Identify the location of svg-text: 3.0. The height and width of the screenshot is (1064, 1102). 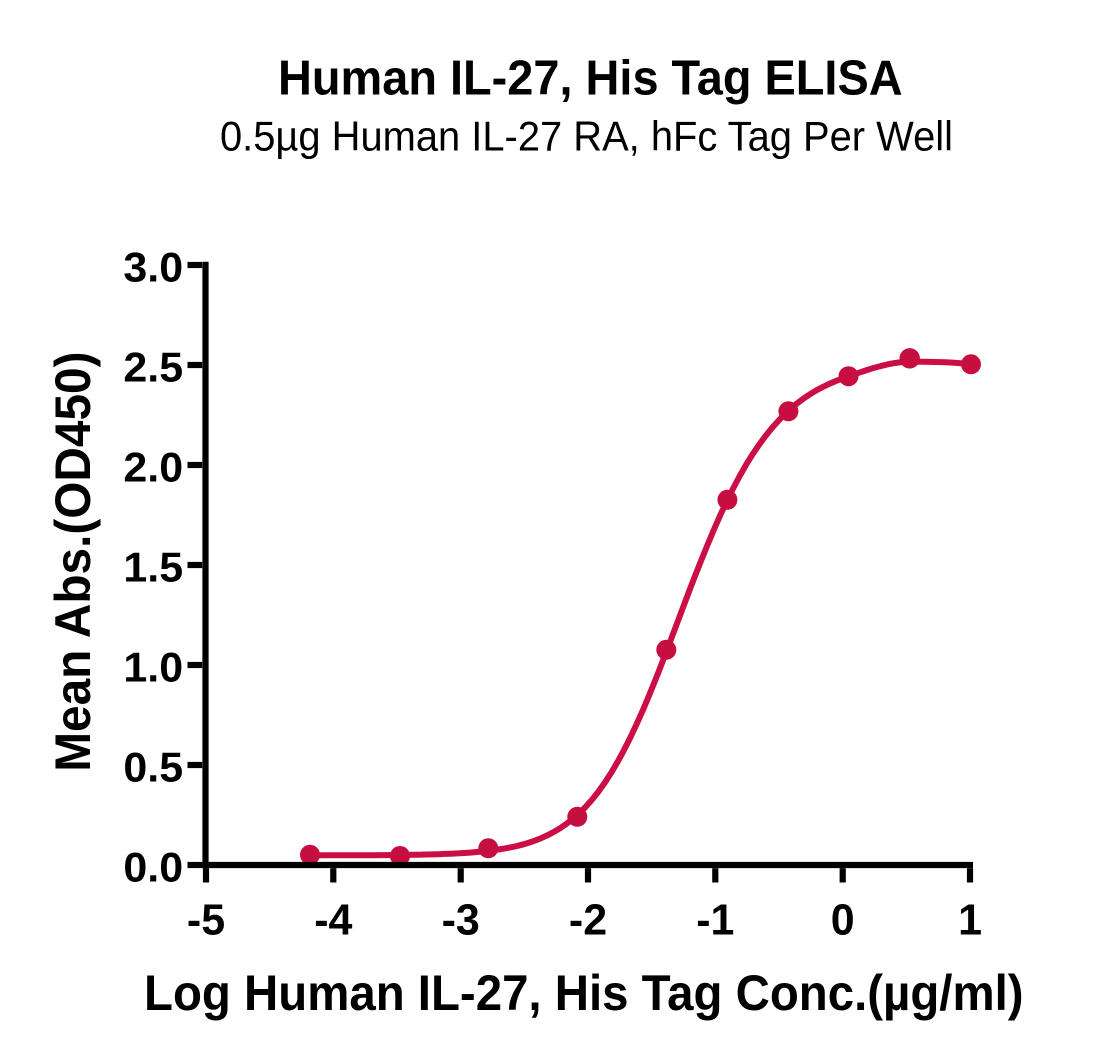
(153, 267).